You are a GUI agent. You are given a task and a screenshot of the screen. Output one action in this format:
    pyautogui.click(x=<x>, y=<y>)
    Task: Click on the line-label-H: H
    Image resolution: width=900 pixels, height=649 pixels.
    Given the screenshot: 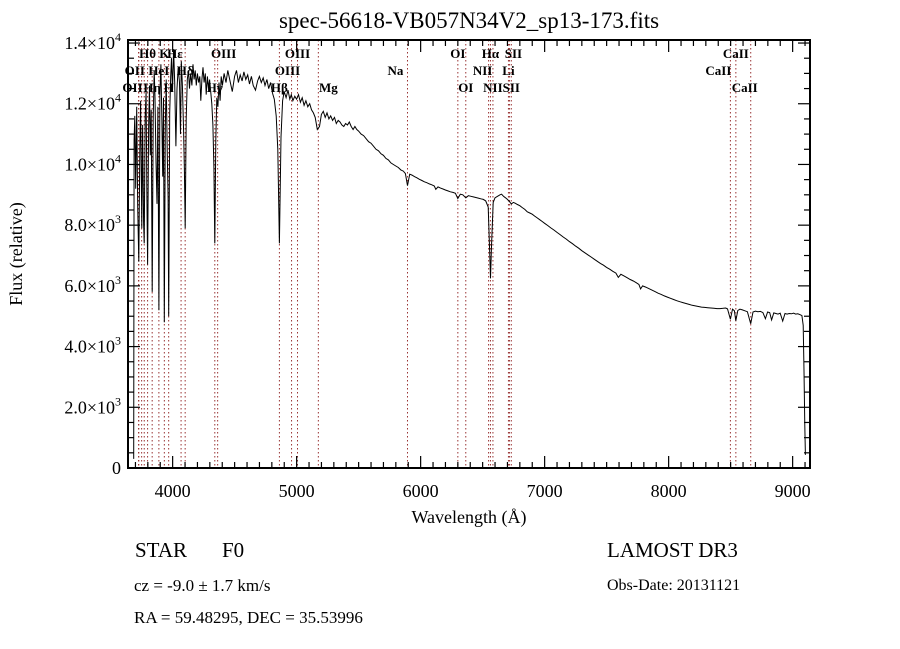 What is the action you would take?
    pyautogui.click(x=169, y=87)
    